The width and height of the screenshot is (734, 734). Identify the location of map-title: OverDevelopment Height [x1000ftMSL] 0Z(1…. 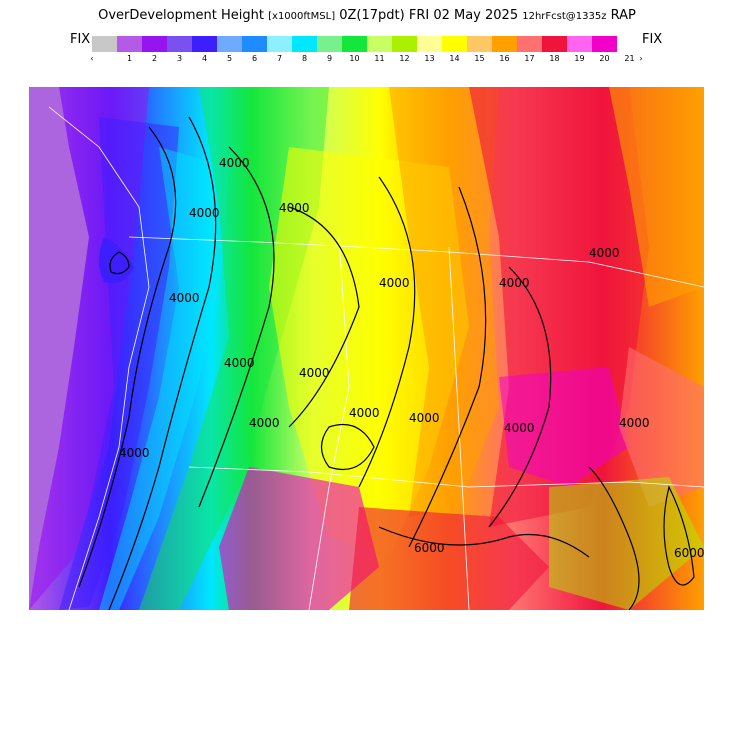
(367, 15).